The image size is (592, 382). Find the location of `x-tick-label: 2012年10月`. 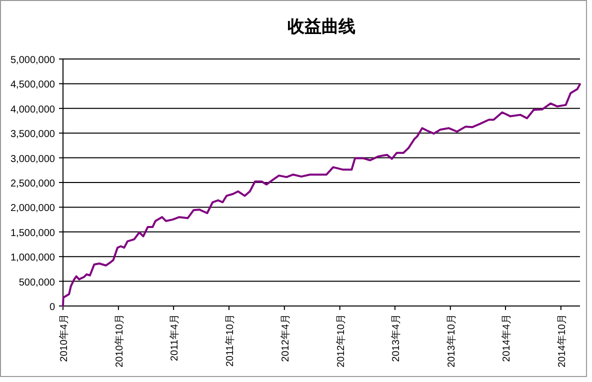

x-tick-label: 2012年10月 is located at coordinates (340, 341).